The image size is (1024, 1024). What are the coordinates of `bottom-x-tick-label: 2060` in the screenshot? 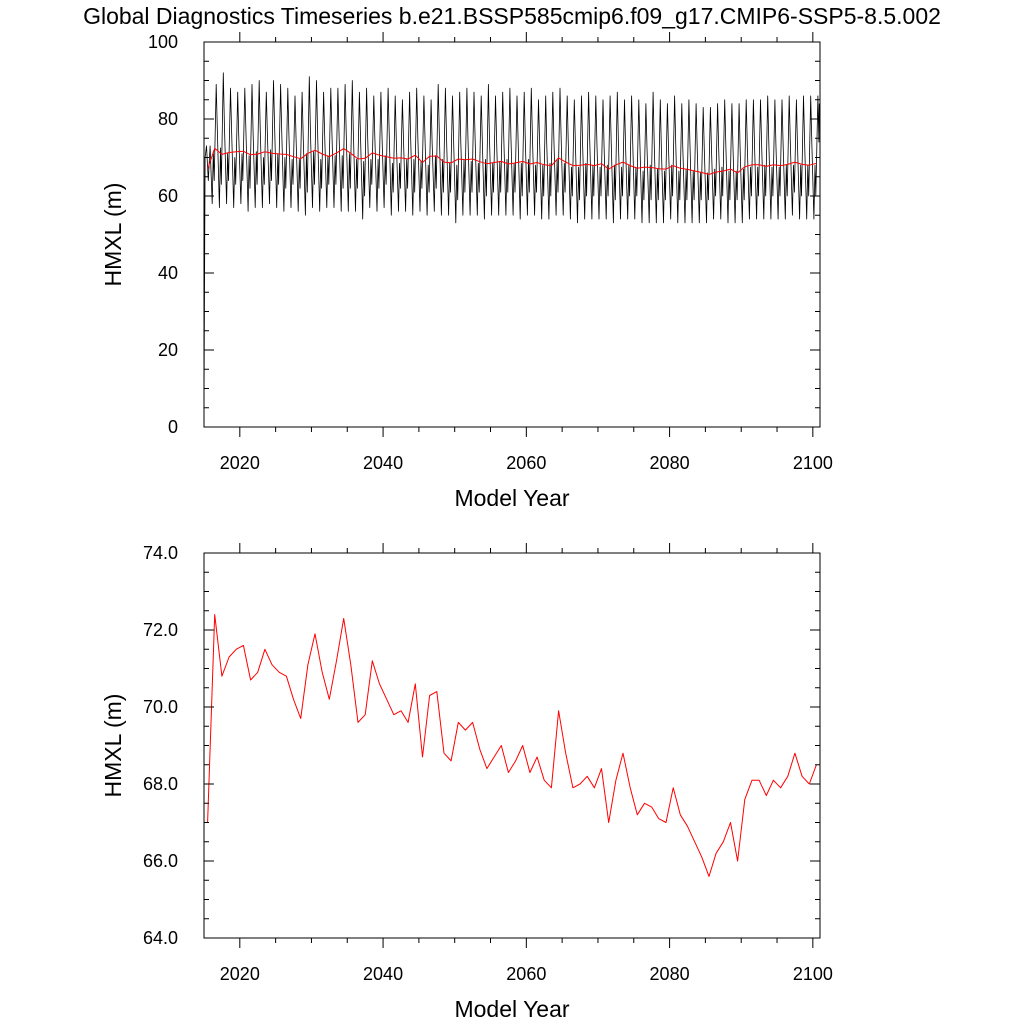 It's located at (526, 974).